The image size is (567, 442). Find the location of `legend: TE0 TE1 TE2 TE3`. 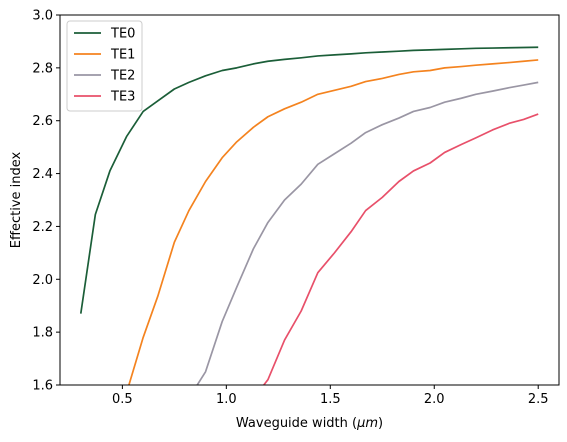

legend: TE0 TE1 TE2 TE3 is located at coordinates (104, 66).